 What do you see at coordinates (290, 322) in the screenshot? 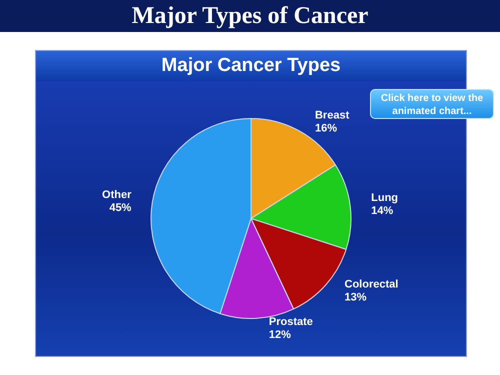
I see `slice-label: Prostate` at bounding box center [290, 322].